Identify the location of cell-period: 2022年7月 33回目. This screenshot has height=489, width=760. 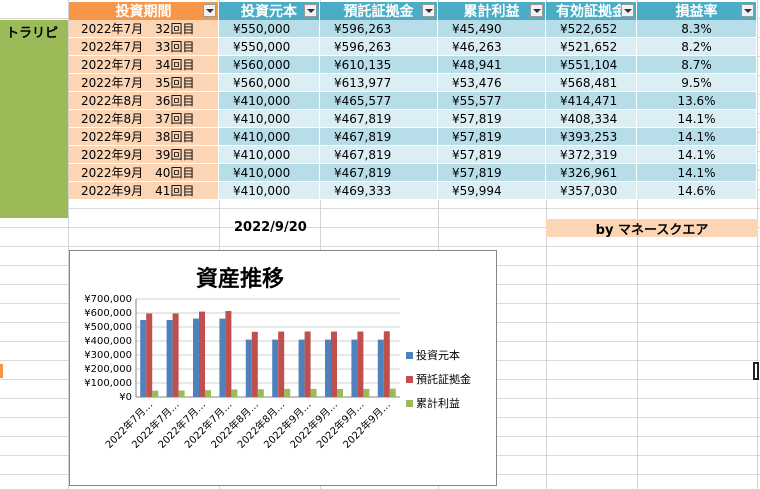
(144, 47).